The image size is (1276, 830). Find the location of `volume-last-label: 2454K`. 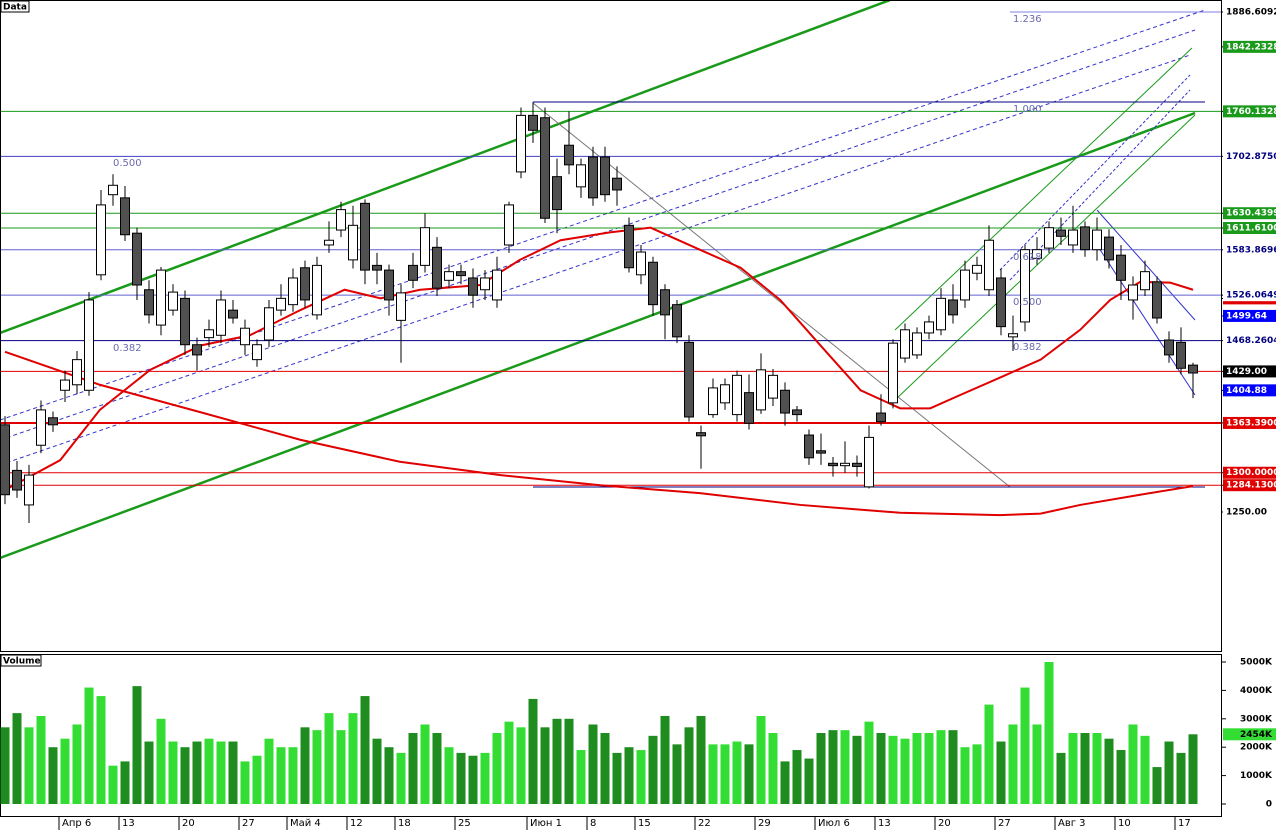

volume-last-label: 2454K is located at coordinates (1256, 735).